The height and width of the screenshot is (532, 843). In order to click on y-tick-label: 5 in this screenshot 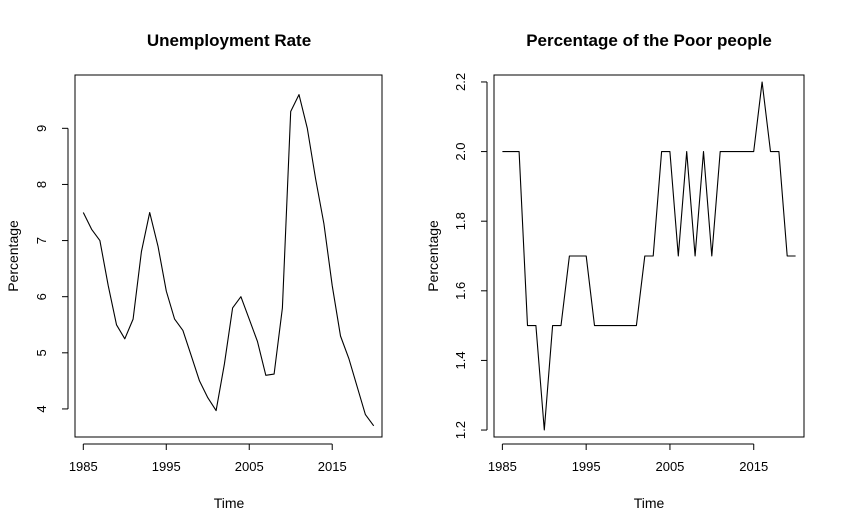, I will do `click(41, 352)`.